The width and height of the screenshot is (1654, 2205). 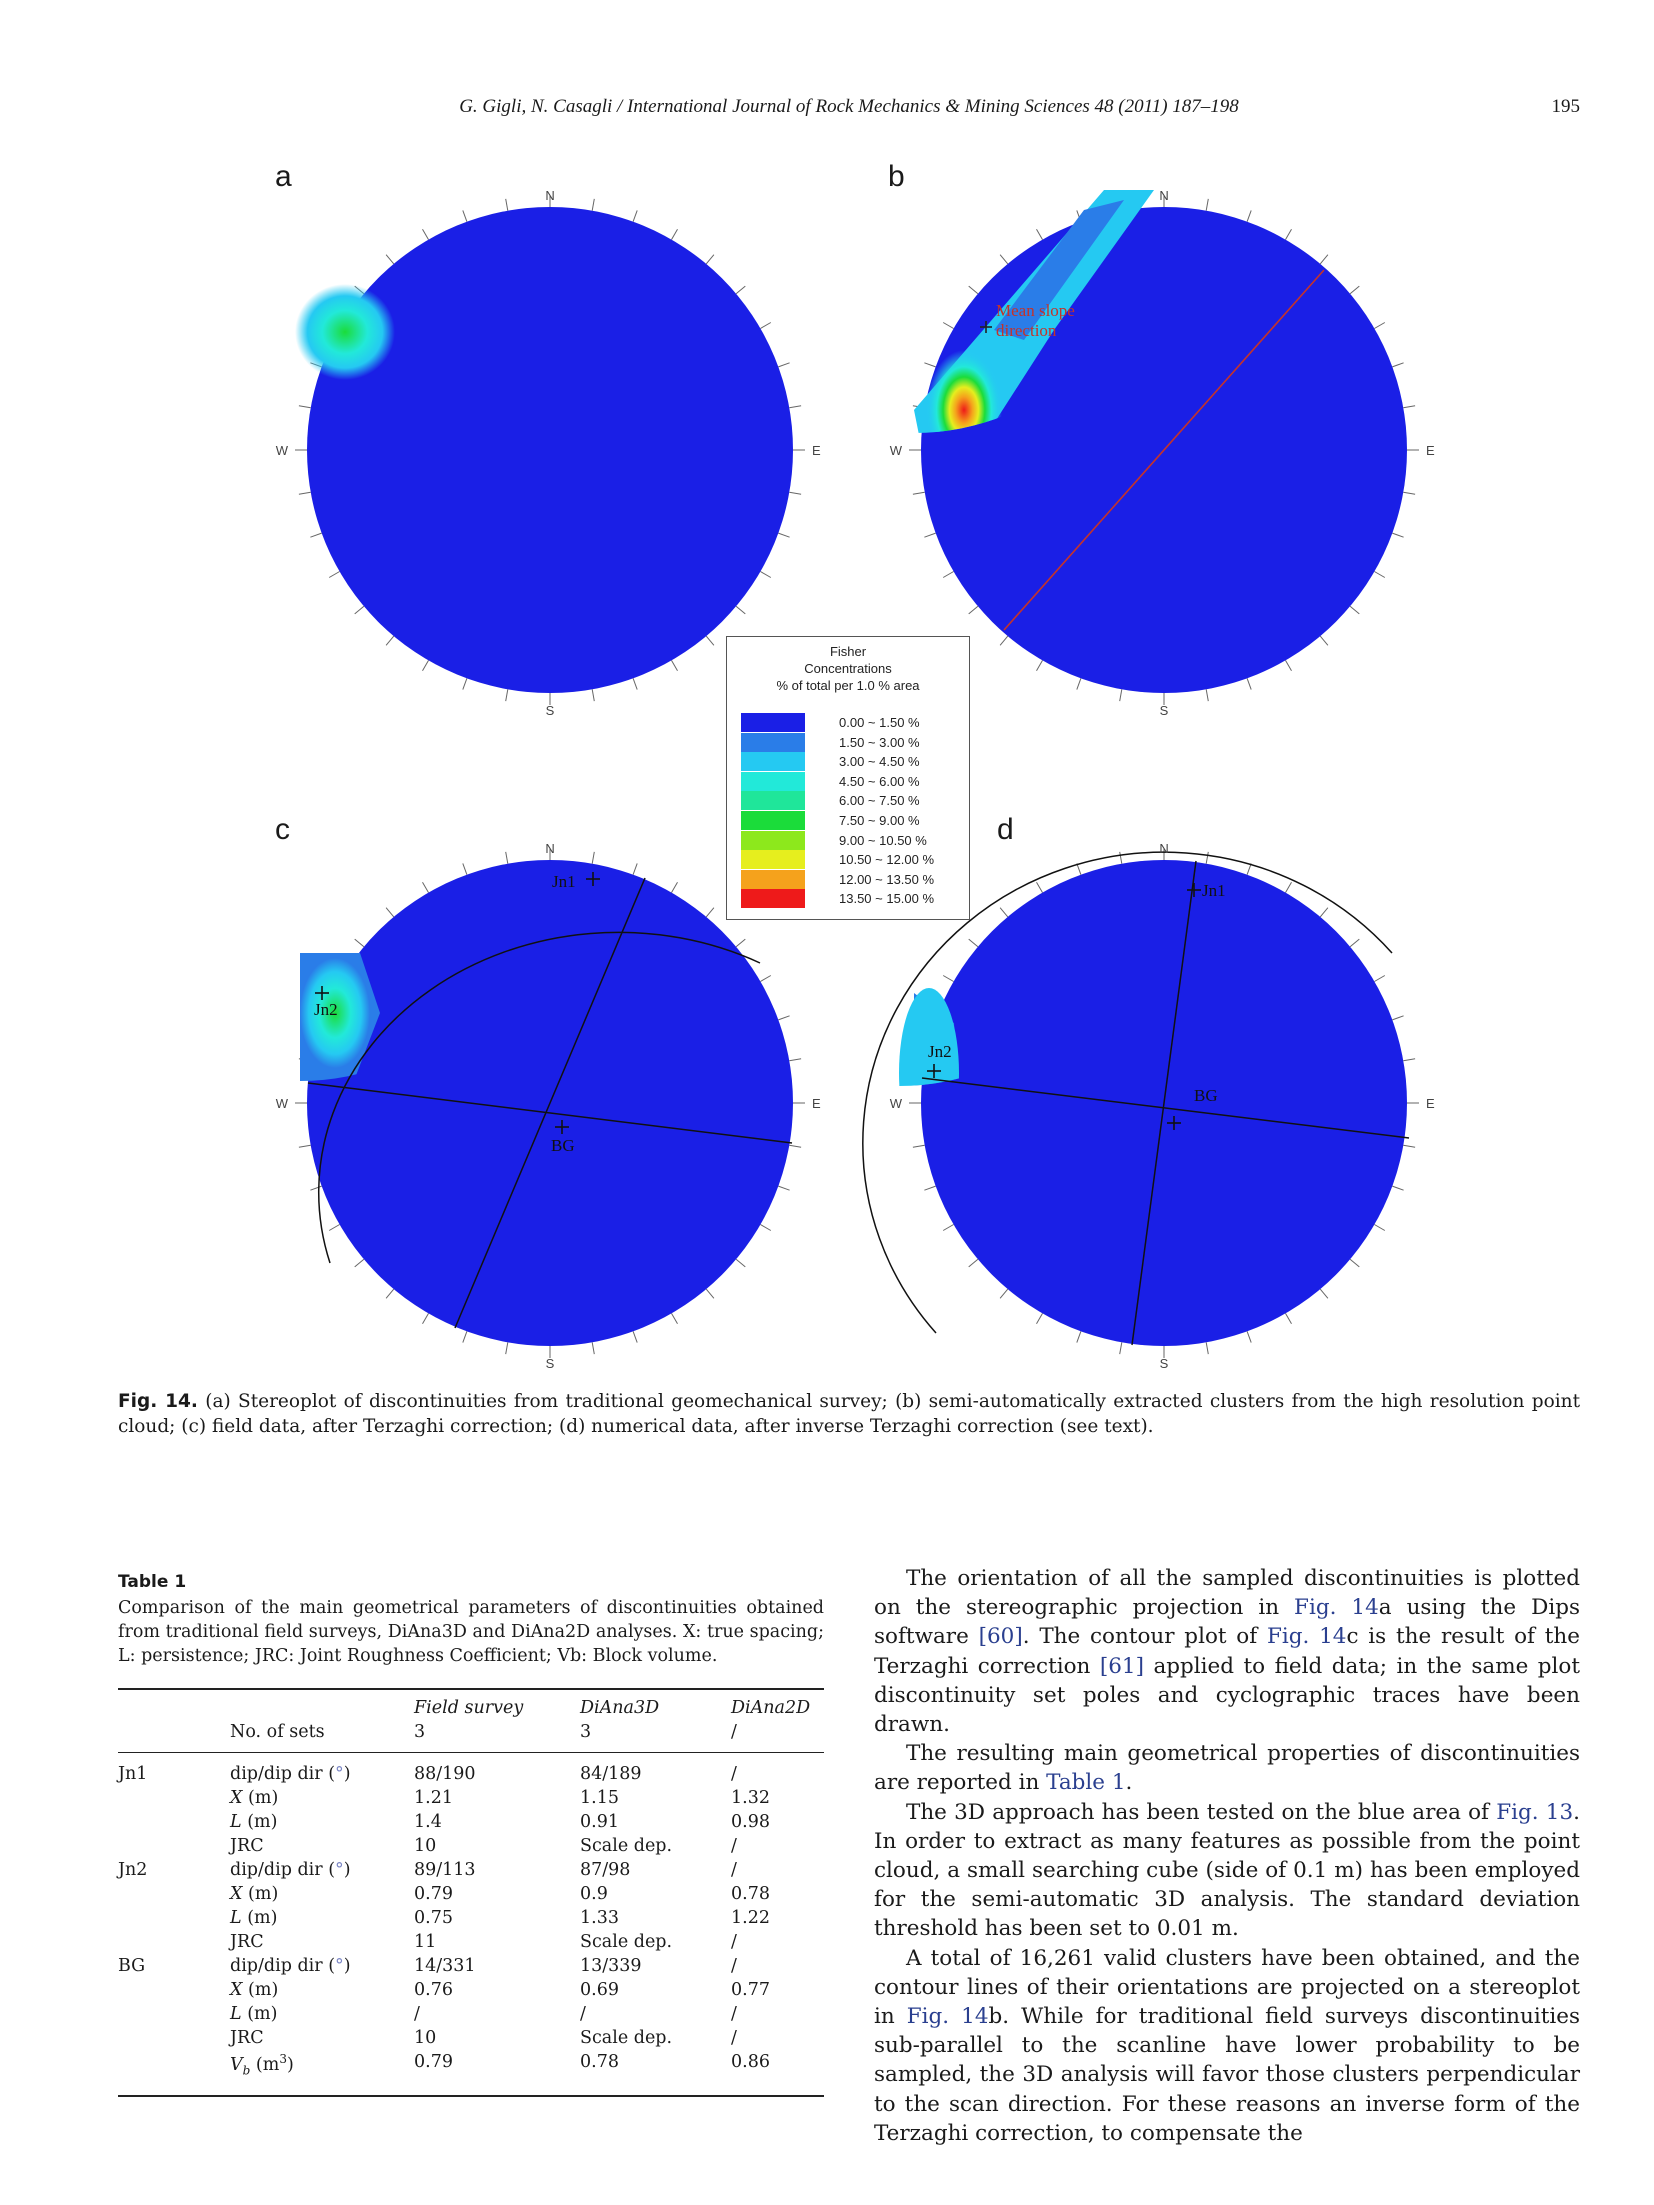 What do you see at coordinates (750, 1918) in the screenshot?
I see `table-cell: 1.22` at bounding box center [750, 1918].